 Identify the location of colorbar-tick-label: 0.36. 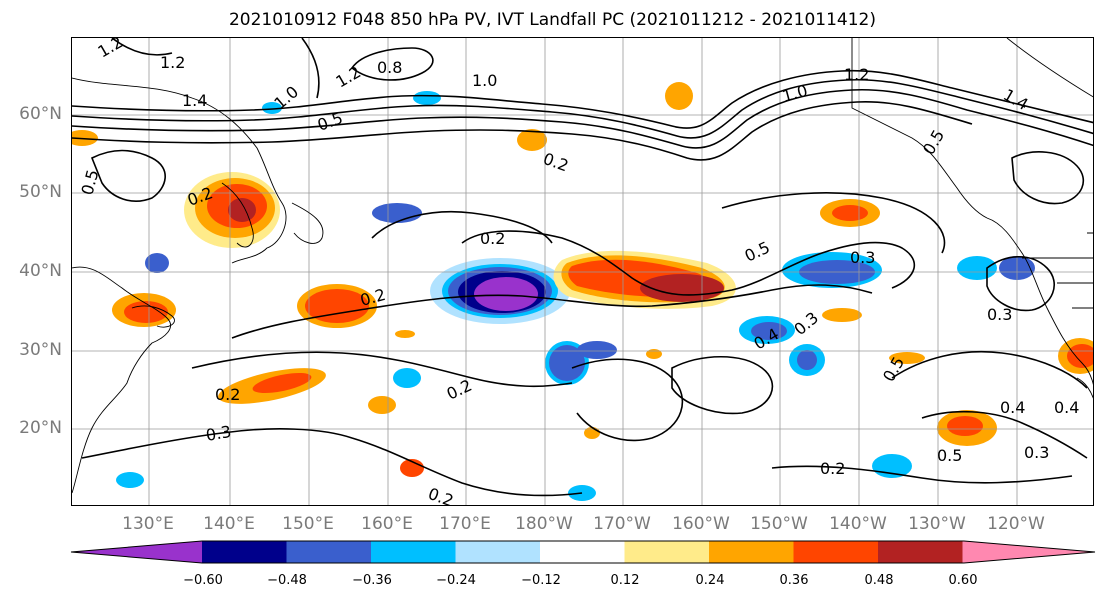
(794, 580).